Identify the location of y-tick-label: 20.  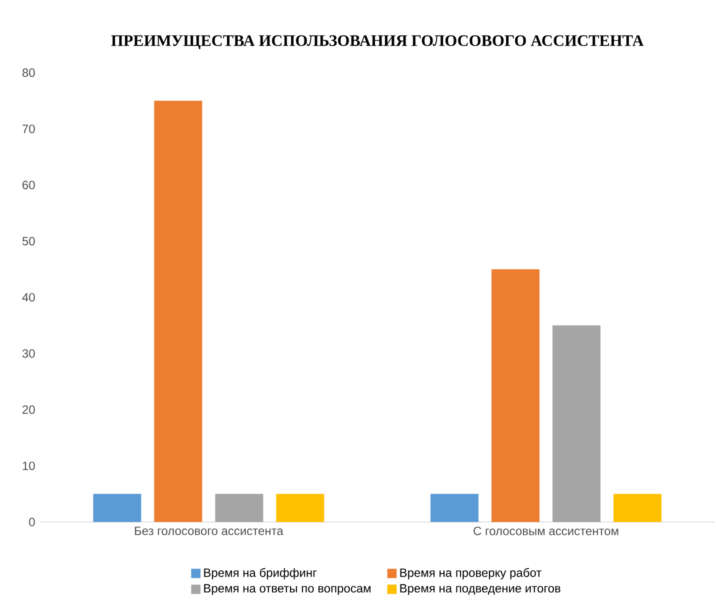
(28, 409).